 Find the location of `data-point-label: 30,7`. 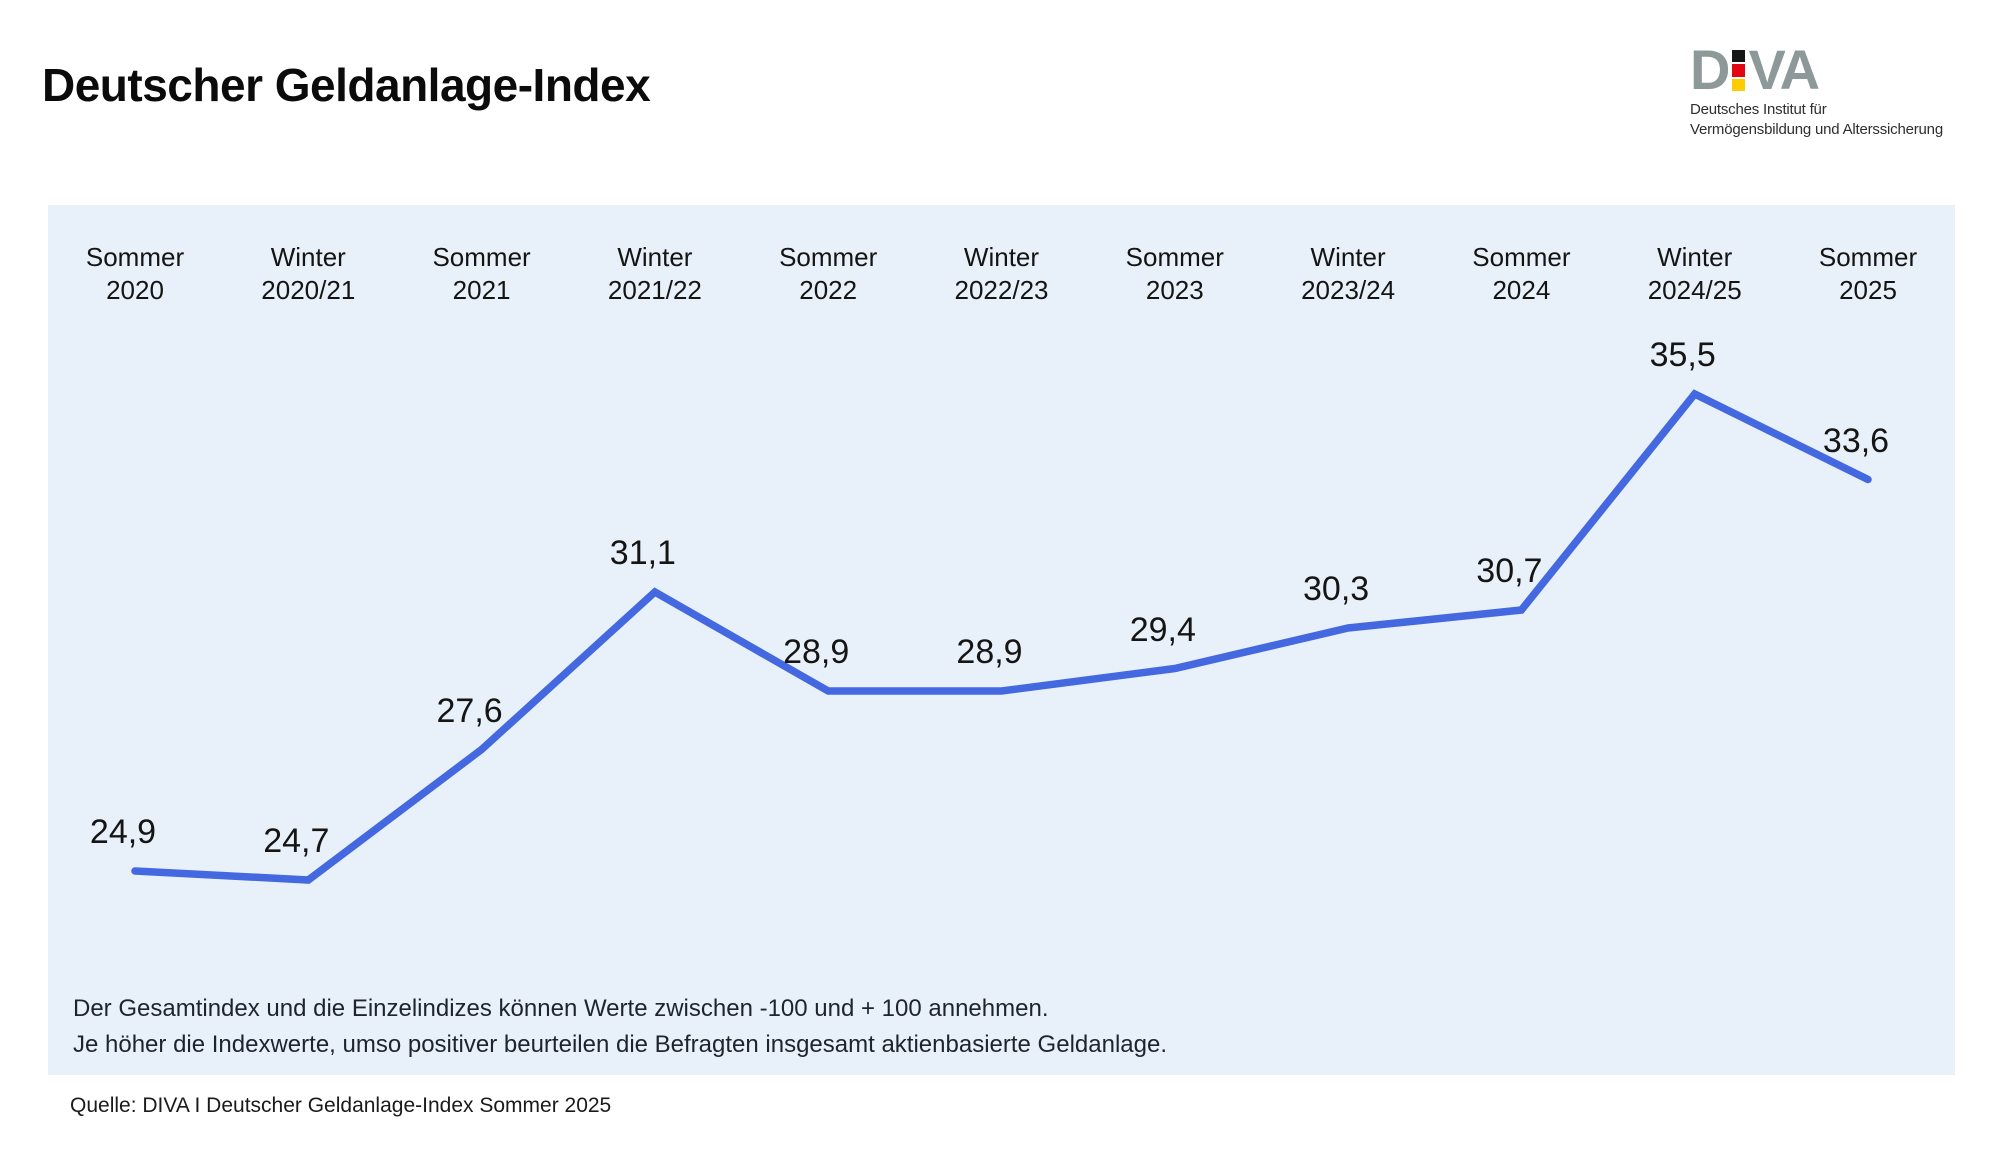

data-point-label: 30,7 is located at coordinates (1509, 571).